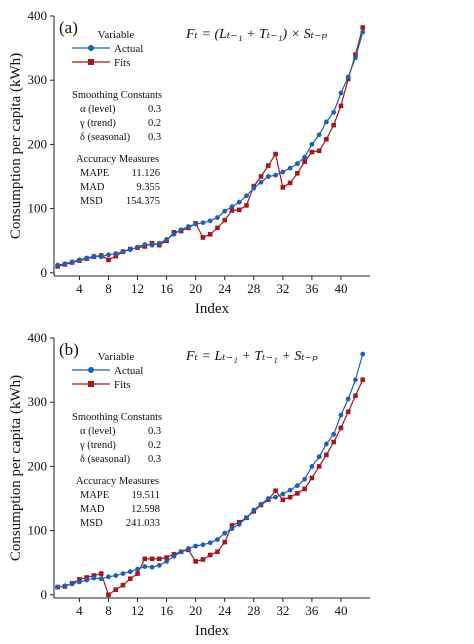  What do you see at coordinates (105, 137) in the screenshot?
I see `smoothing-label: δ (seasonal)` at bounding box center [105, 137].